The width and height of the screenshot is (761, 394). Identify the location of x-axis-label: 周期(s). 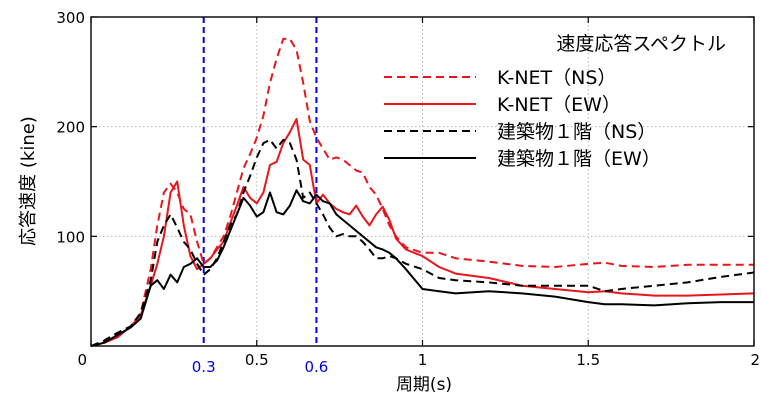
(424, 384).